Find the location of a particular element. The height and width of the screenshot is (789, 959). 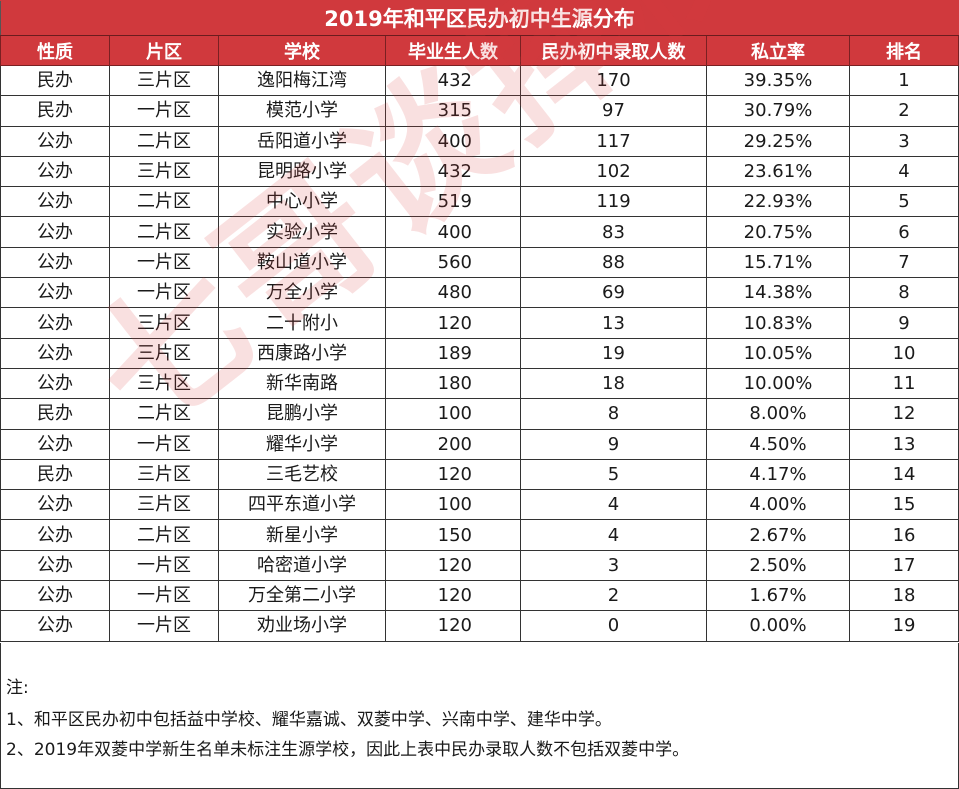

cell-graduates: 400 is located at coordinates (453, 232).